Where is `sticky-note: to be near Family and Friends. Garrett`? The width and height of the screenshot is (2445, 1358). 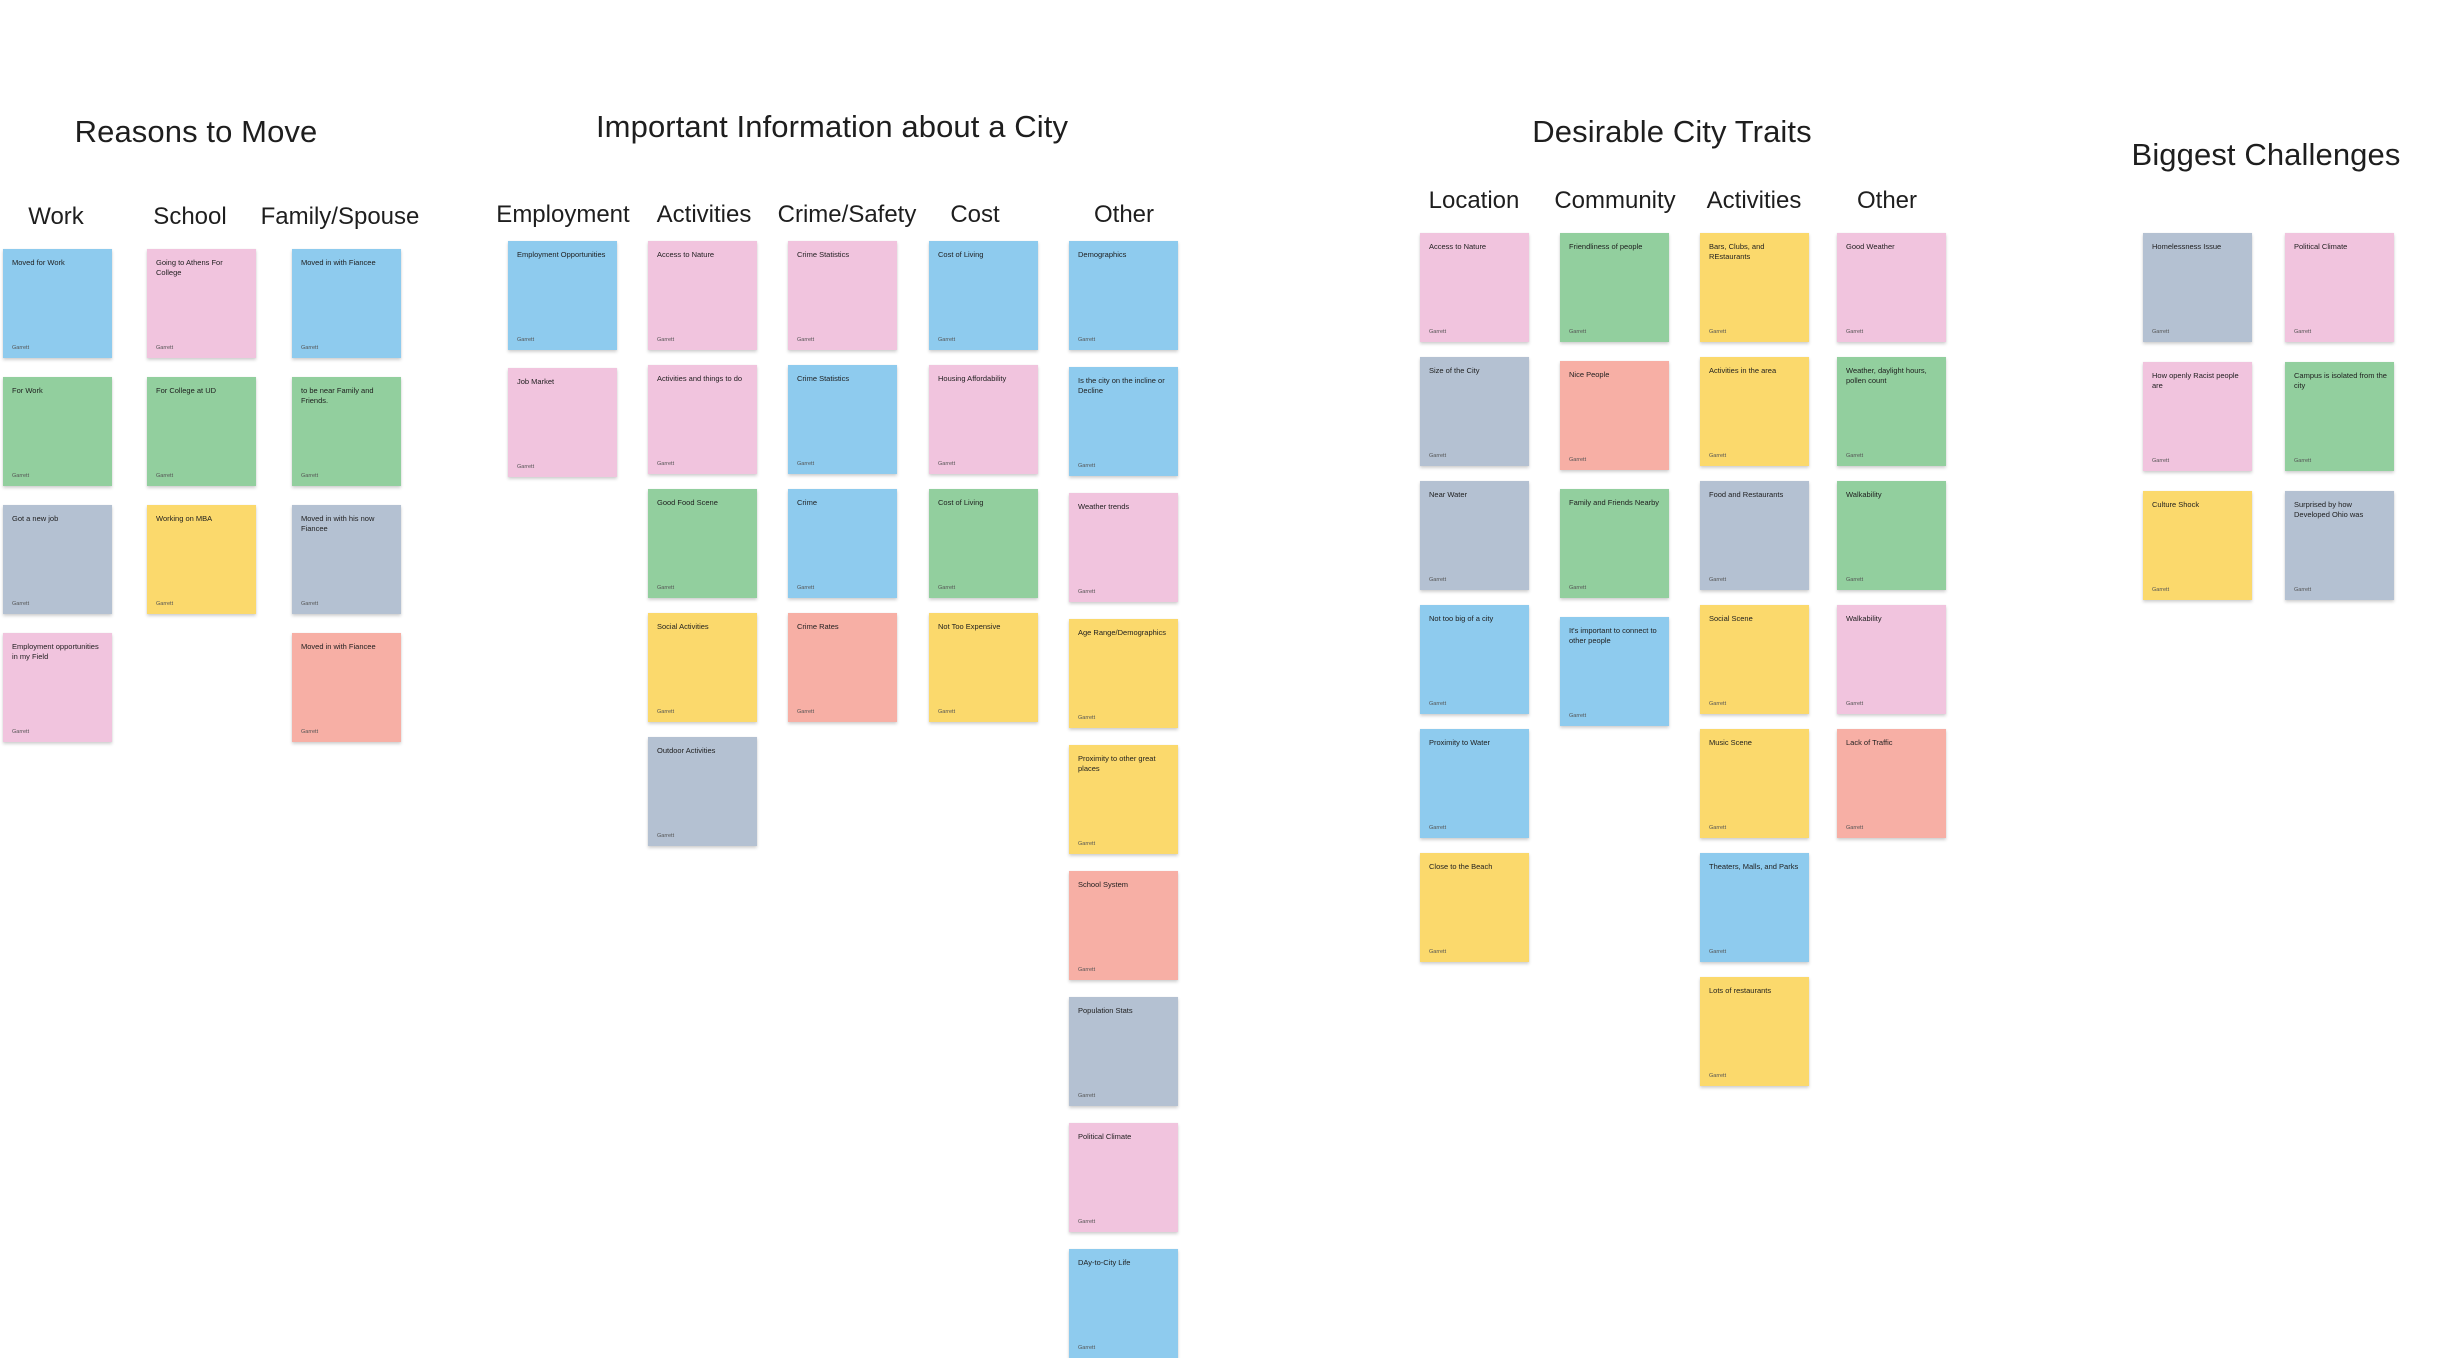
sticky-note: to be near Family and Friends. Garrett is located at coordinates (346, 431).